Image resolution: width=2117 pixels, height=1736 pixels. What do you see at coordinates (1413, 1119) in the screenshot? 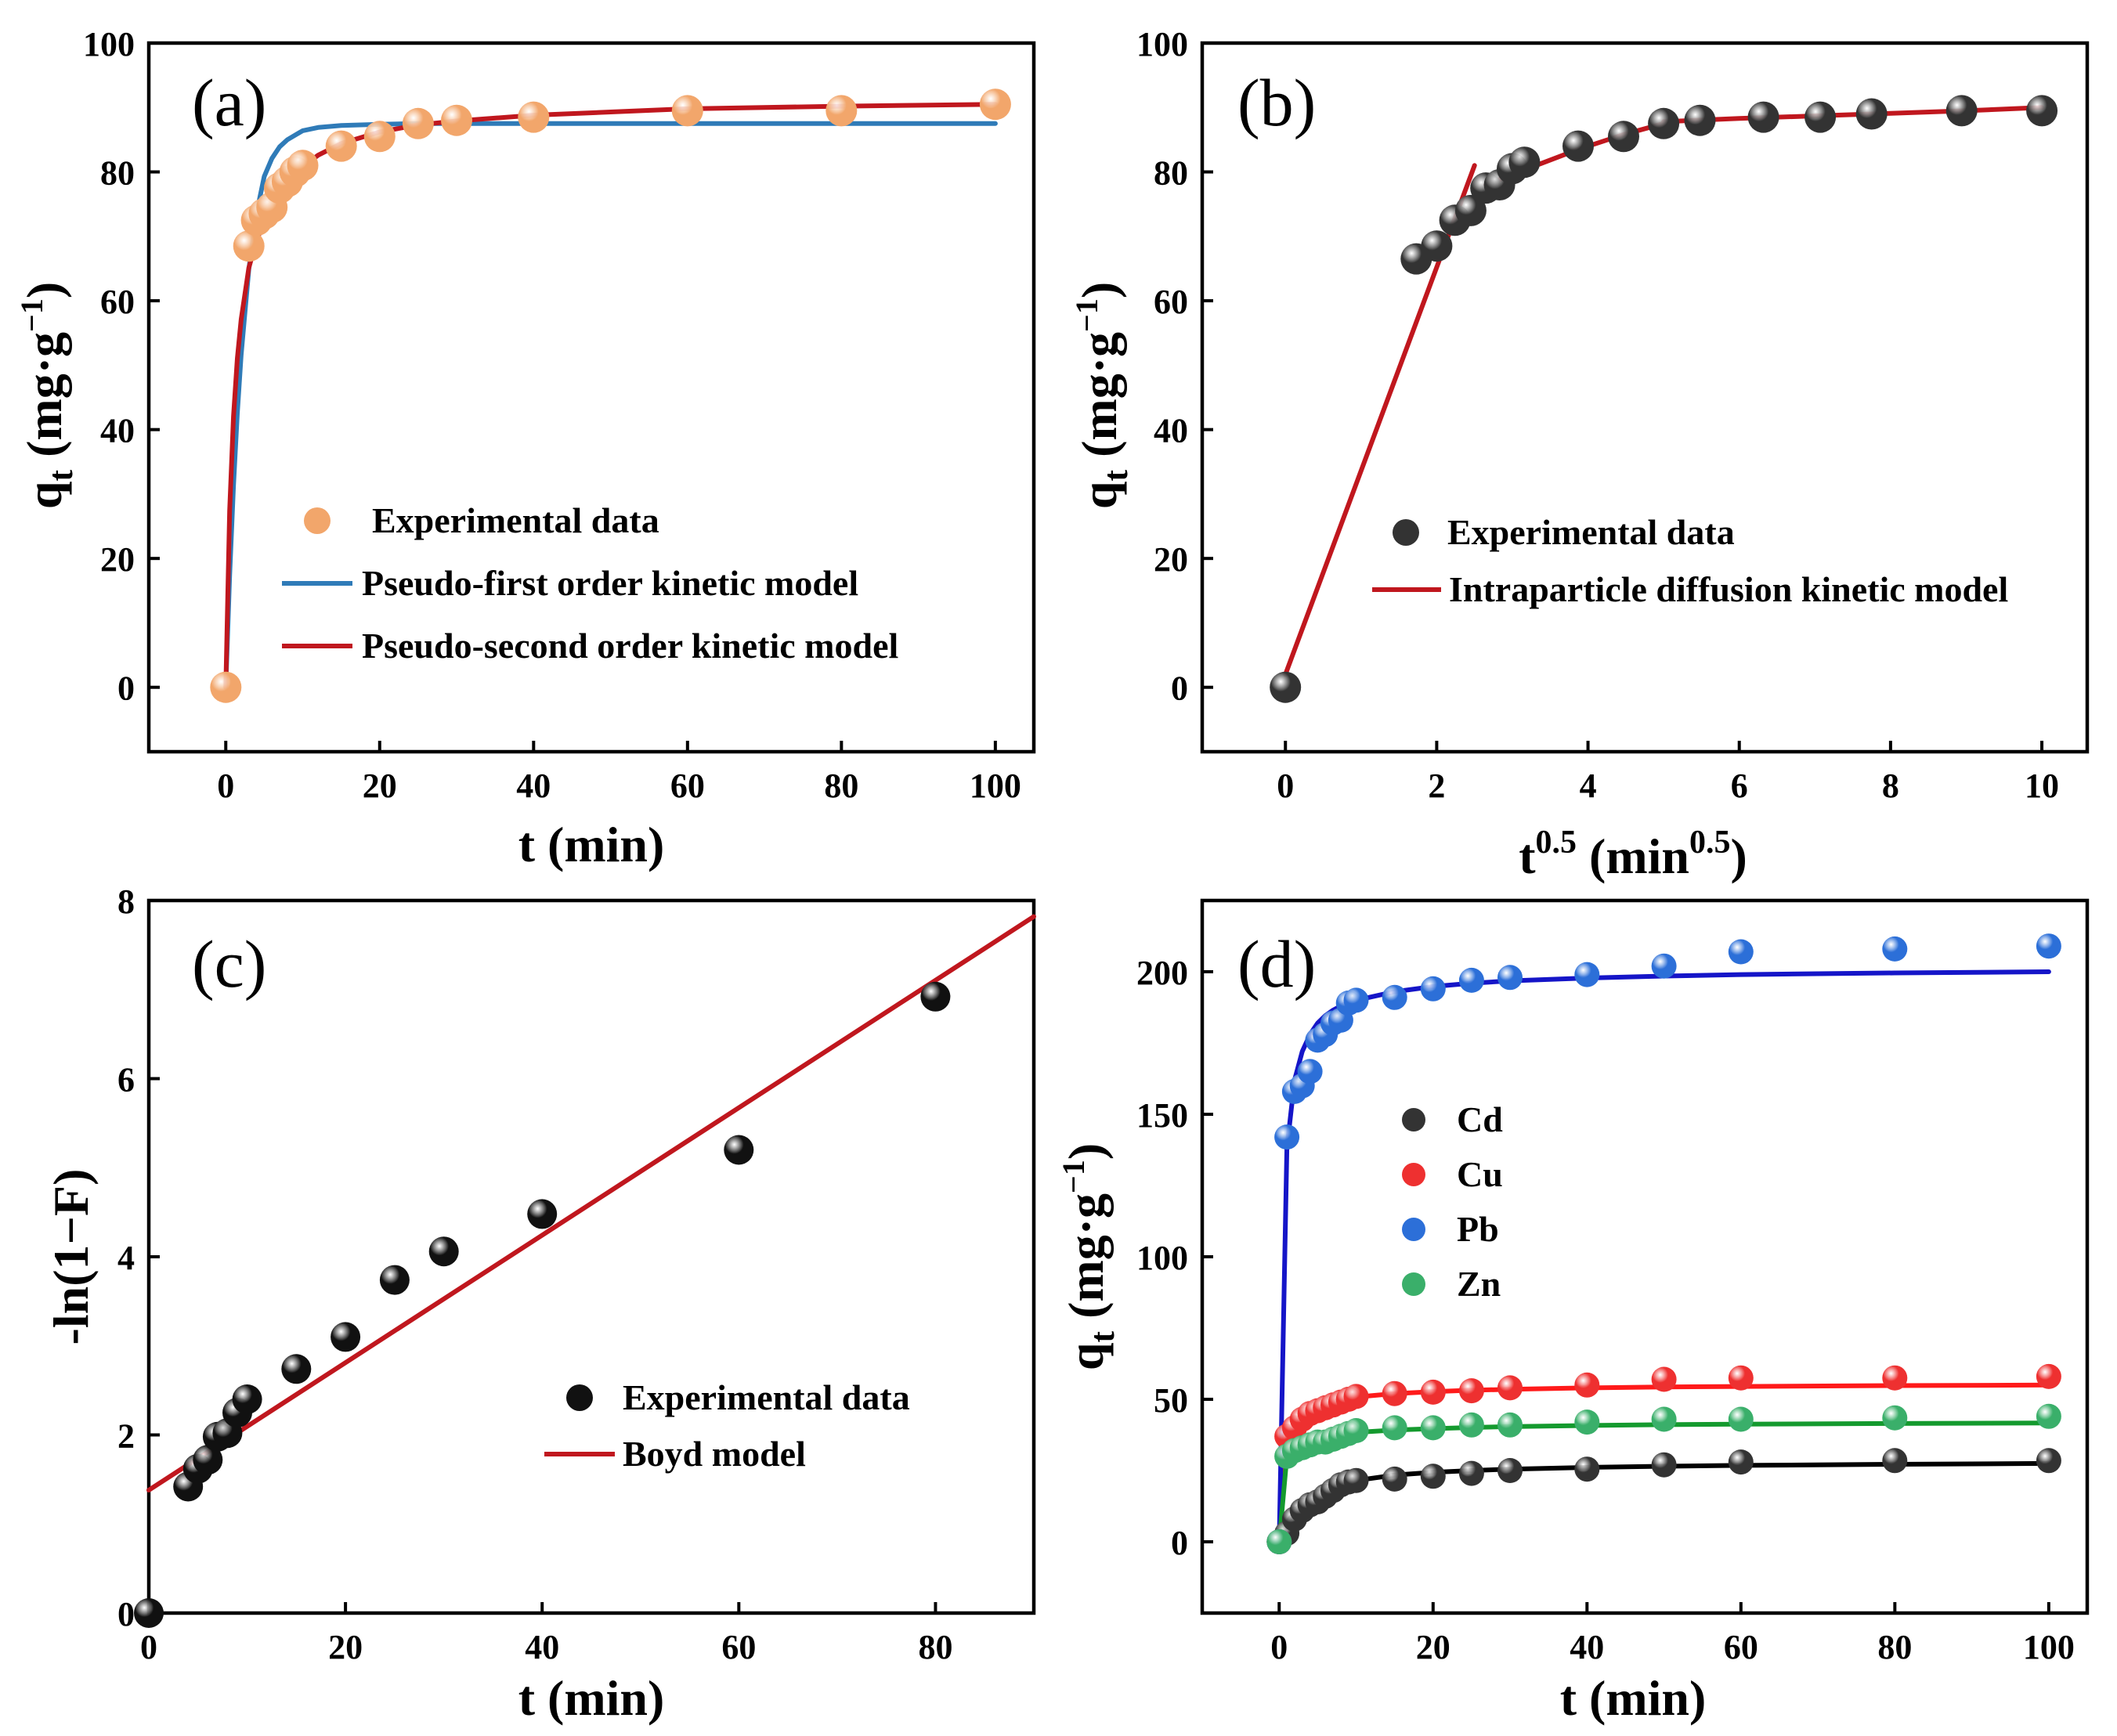
I see `legend-marker-cd-d` at bounding box center [1413, 1119].